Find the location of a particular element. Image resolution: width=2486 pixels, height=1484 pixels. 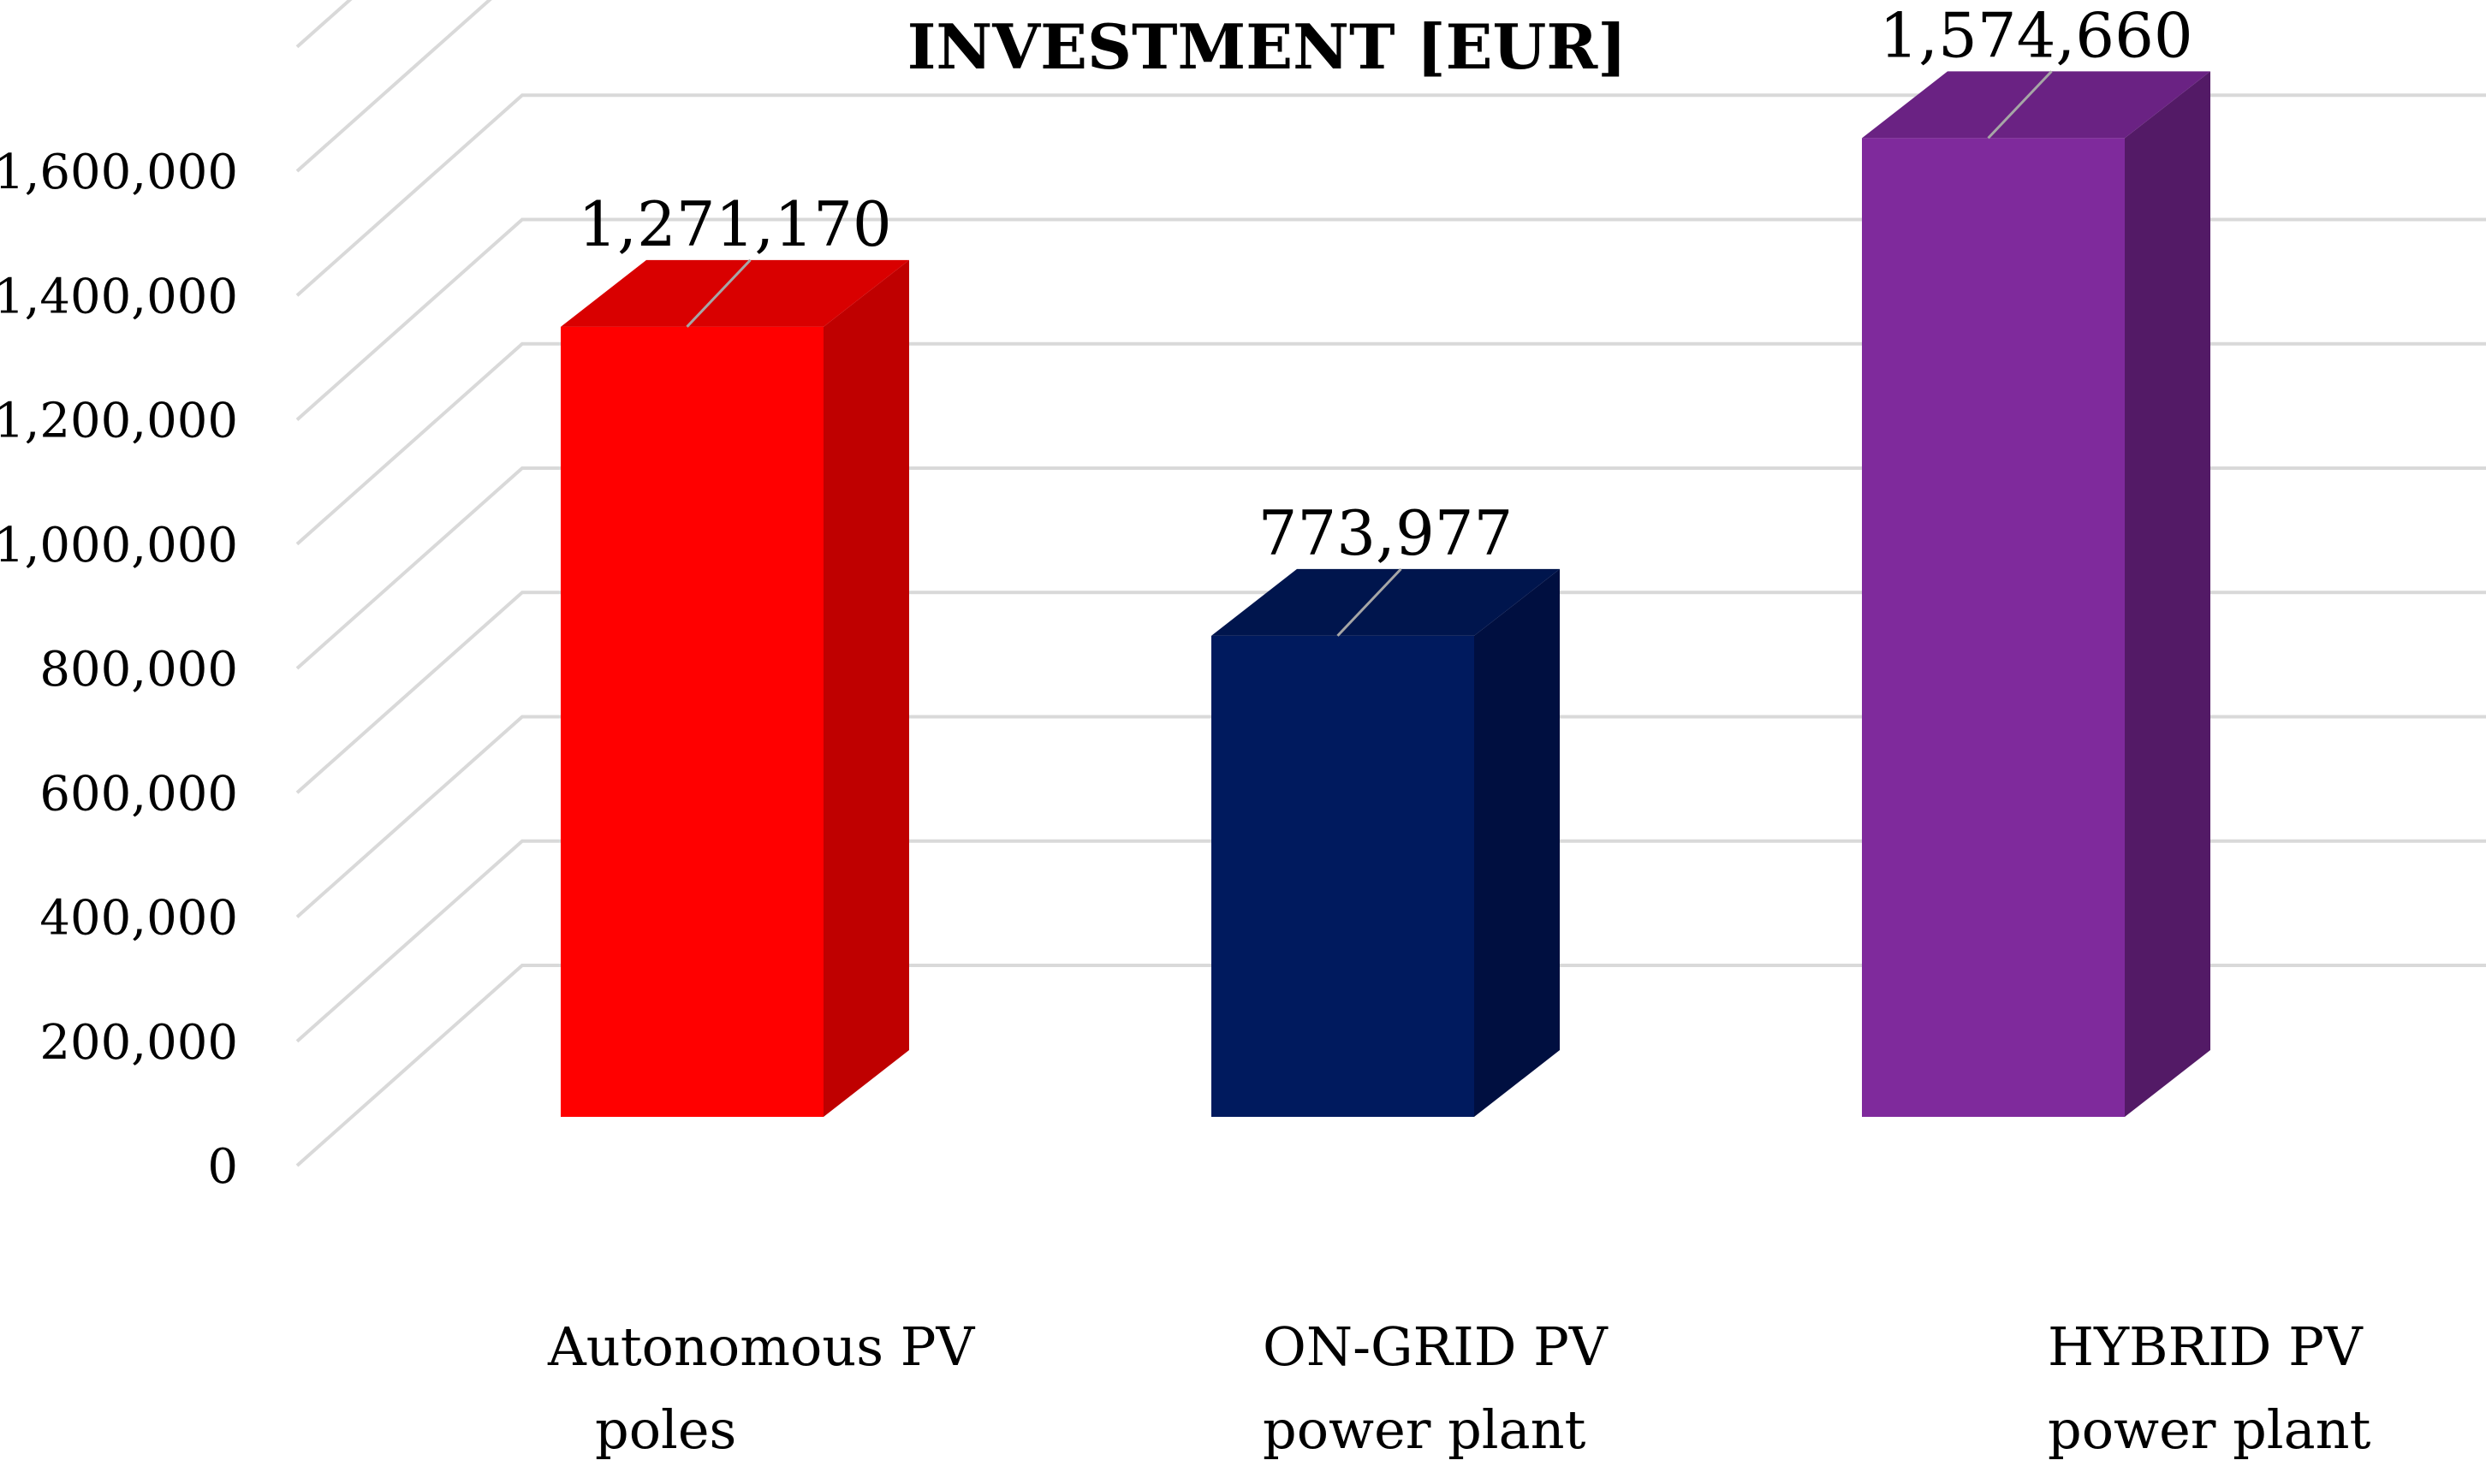

value-label: 773,977 is located at coordinates (1386, 533).